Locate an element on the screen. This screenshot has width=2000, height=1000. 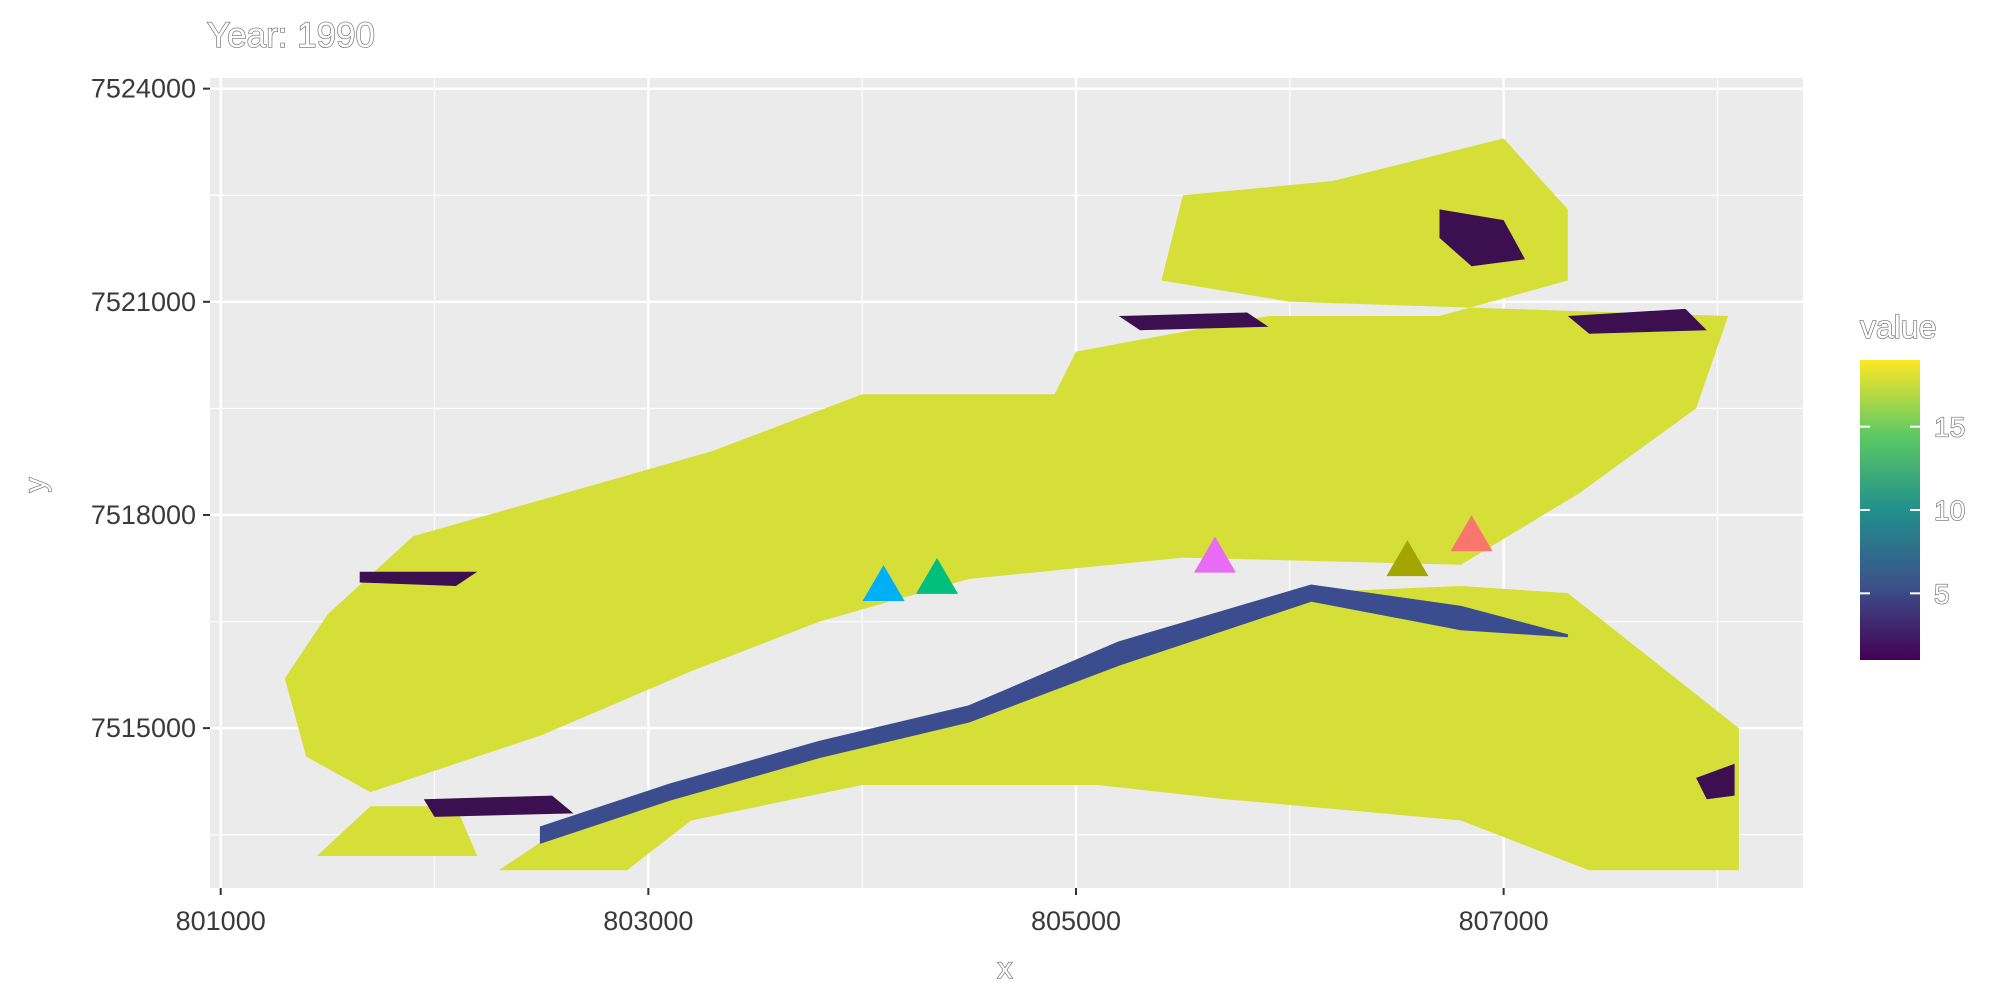
legend-tick-label: 10 is located at coordinates (1949, 510).